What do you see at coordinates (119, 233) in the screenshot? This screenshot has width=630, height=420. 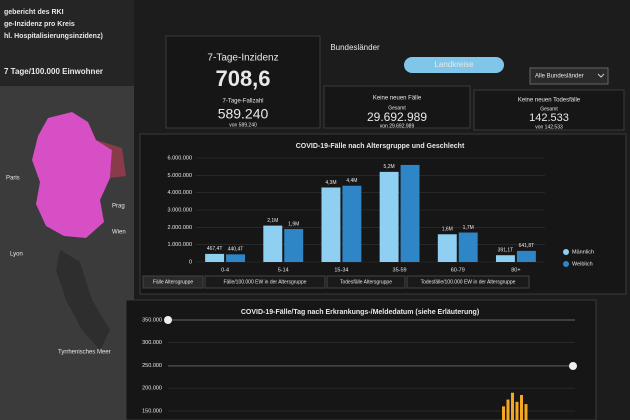 I see `map-label: Wien` at bounding box center [119, 233].